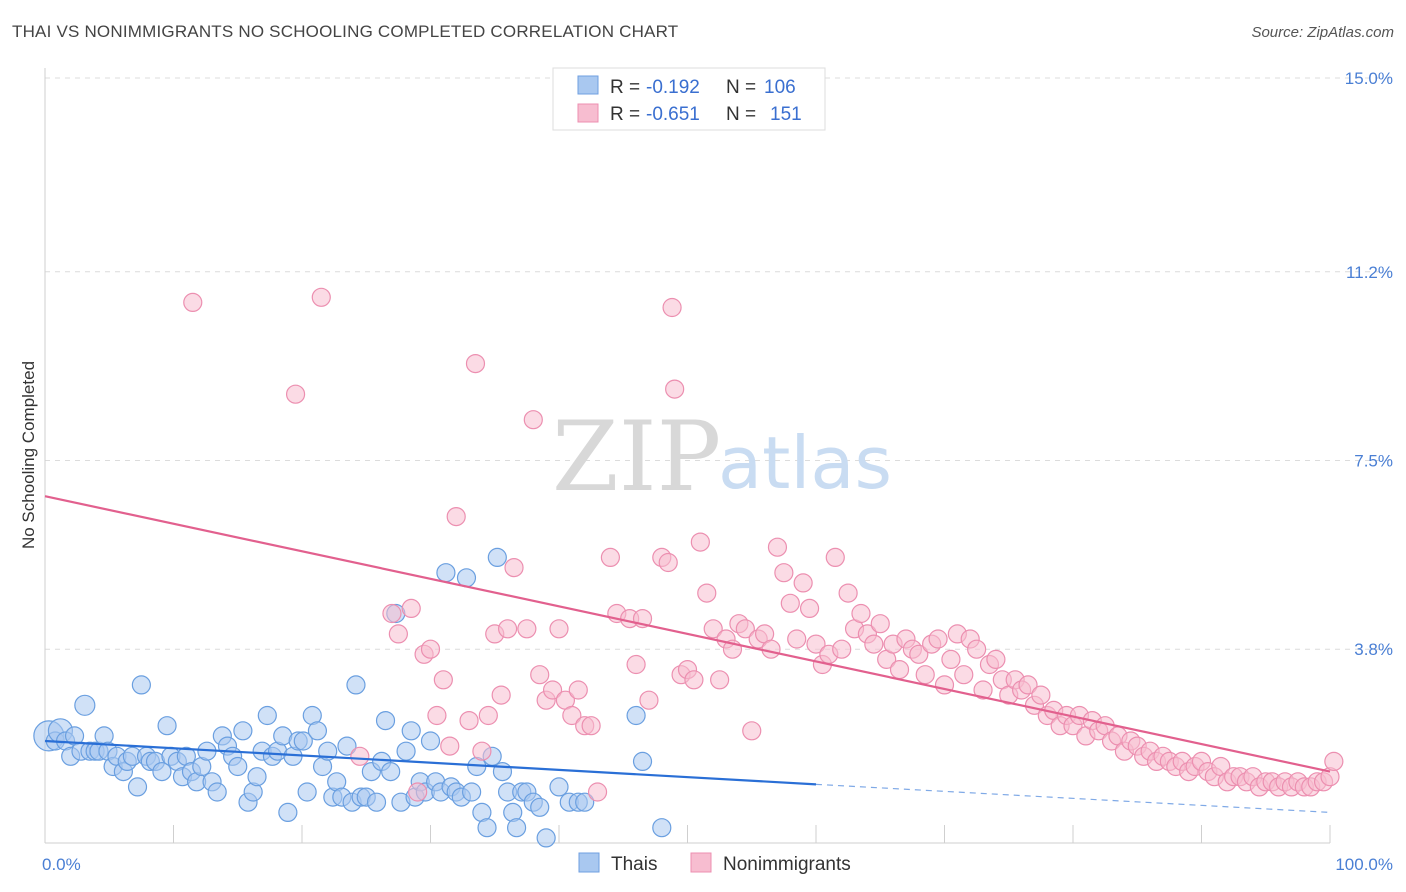  Describe the element at coordinates (1369, 272) in the screenshot. I see `y-tick-label: 11.2%` at that location.